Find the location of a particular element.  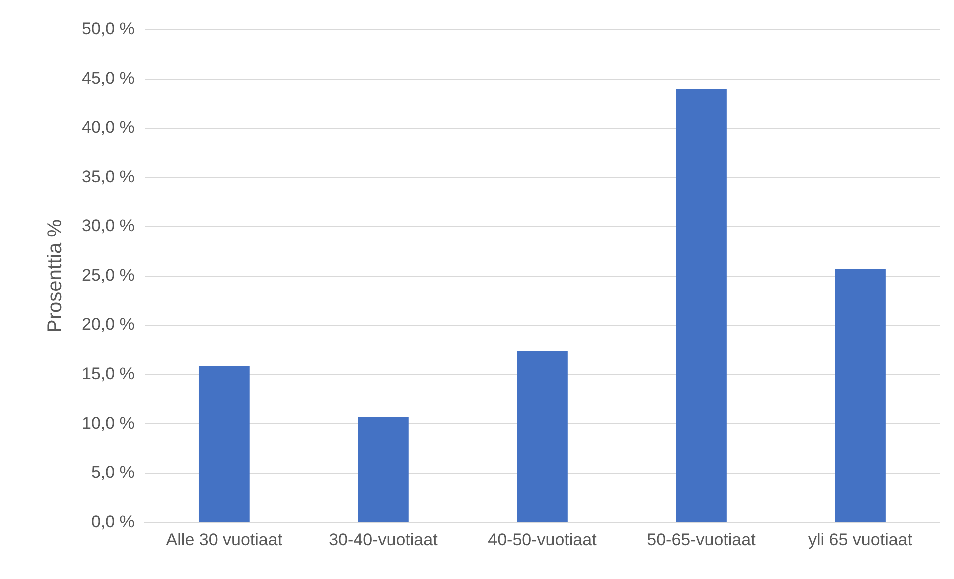

y-tick-label: 20,0 % is located at coordinates (108, 324).